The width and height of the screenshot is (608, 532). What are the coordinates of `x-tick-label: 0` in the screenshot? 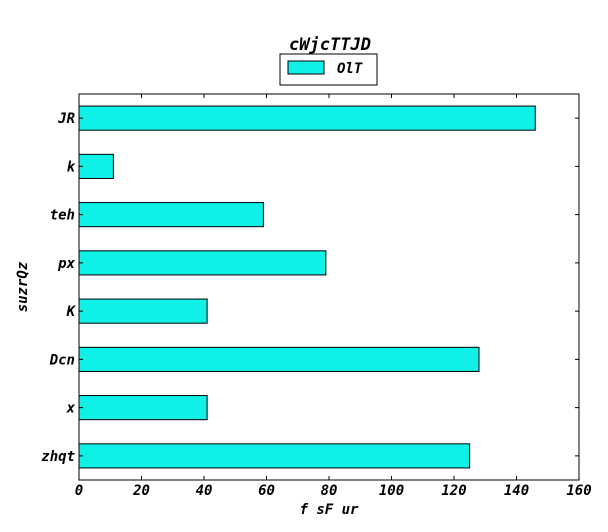 It's located at (79, 491).